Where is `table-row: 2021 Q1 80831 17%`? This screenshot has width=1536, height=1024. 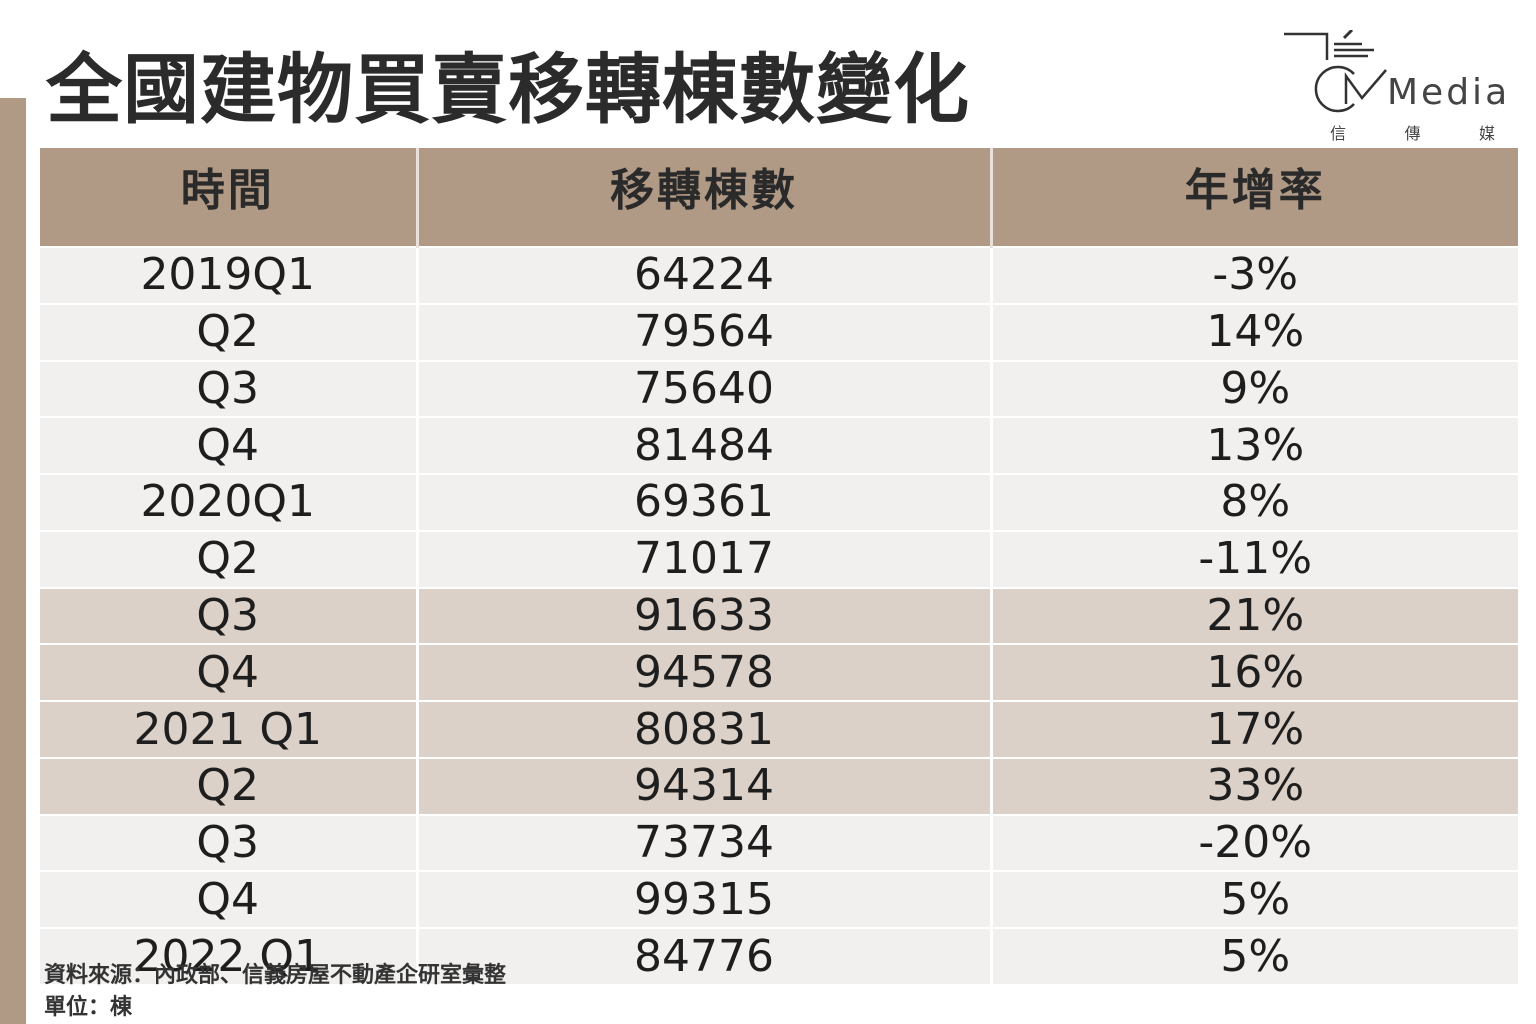 table-row: 2021 Q1 80831 17% is located at coordinates (779, 729).